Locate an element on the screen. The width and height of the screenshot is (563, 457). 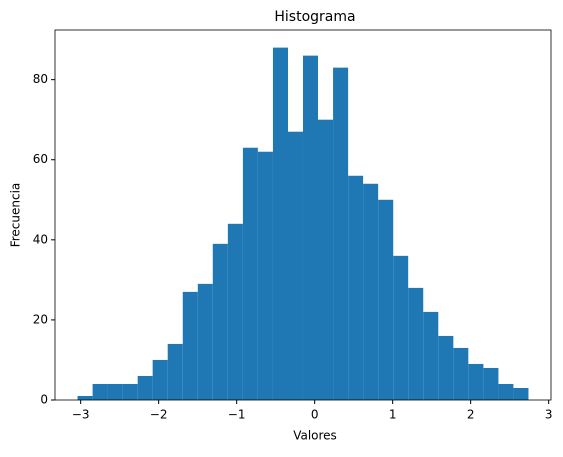
y-tick-label: 0 is located at coordinates (44, 400).